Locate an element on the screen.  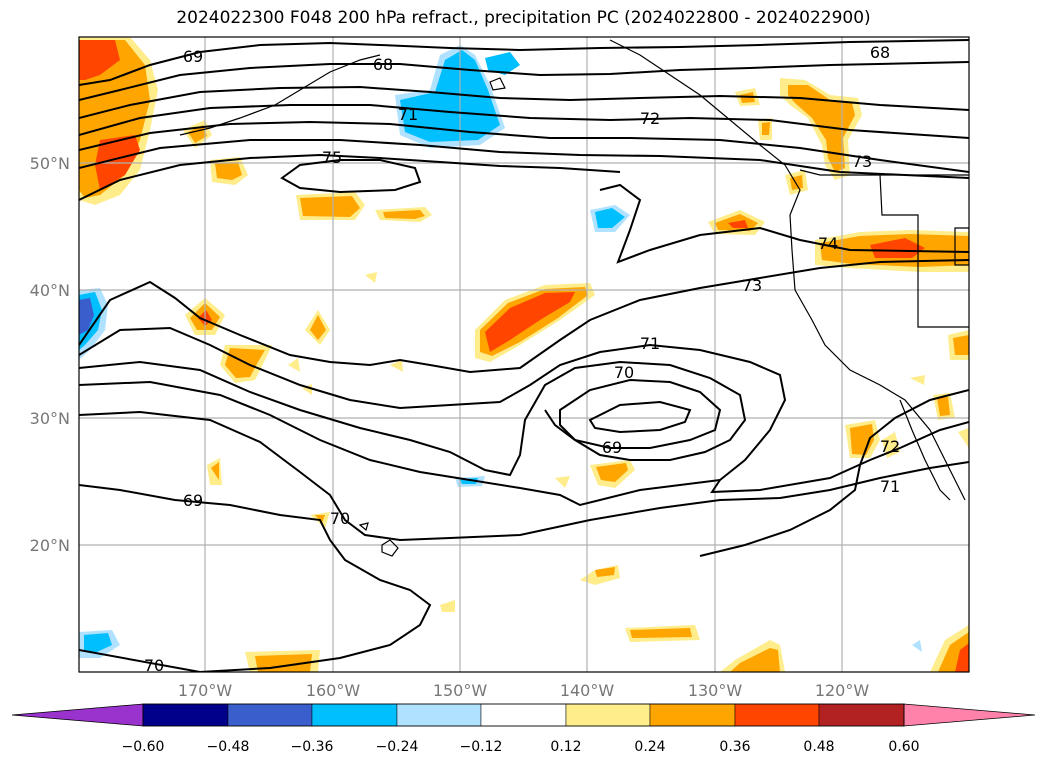
colorbar-tick-label: −0.60 is located at coordinates (143, 747).